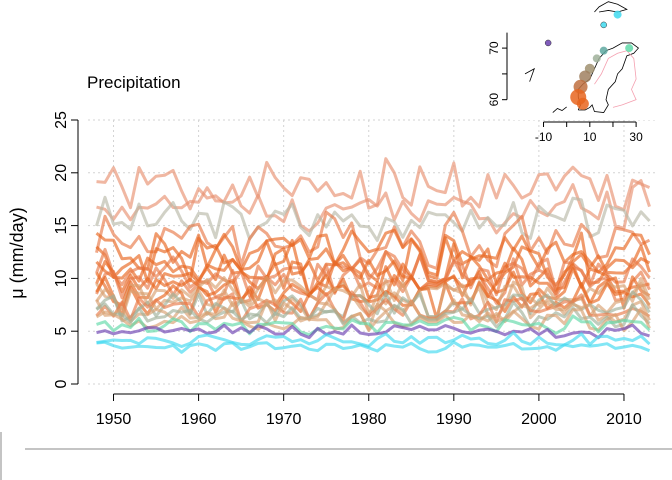 The width and height of the screenshot is (672, 480). I want to click on x-tick-label: 1950, so click(114, 419).